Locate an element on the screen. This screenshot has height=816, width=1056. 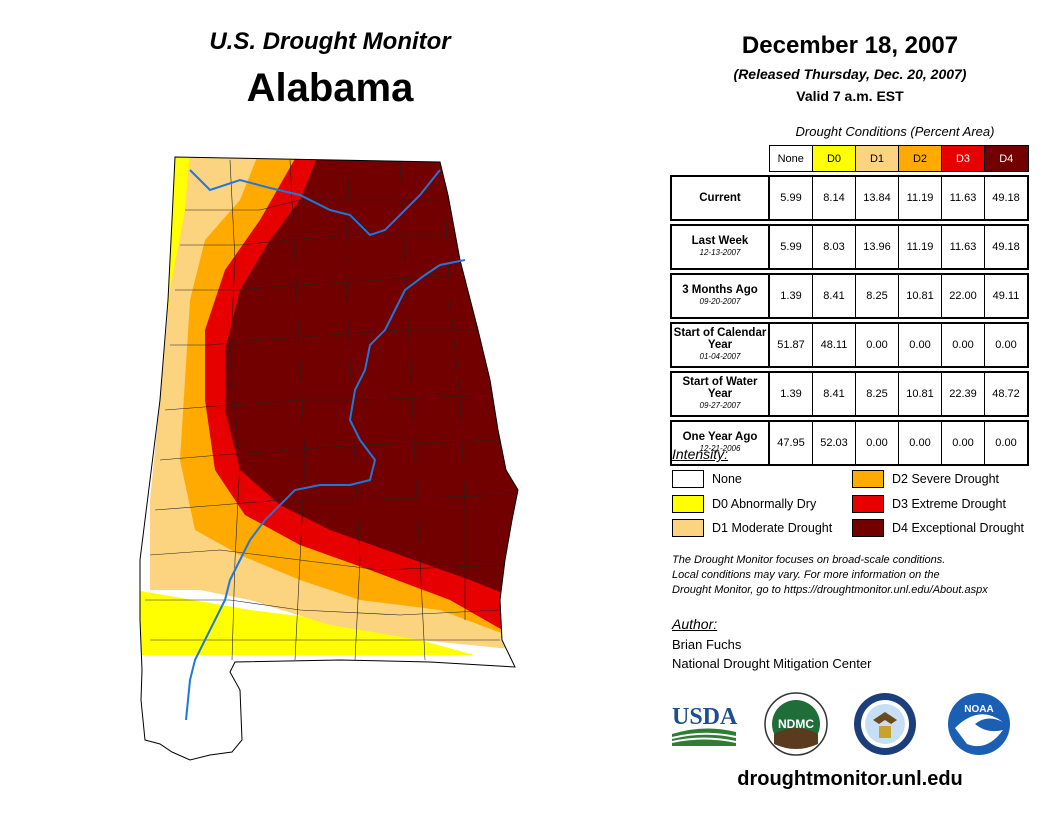
table-cell: 47.95 is located at coordinates (790, 443).